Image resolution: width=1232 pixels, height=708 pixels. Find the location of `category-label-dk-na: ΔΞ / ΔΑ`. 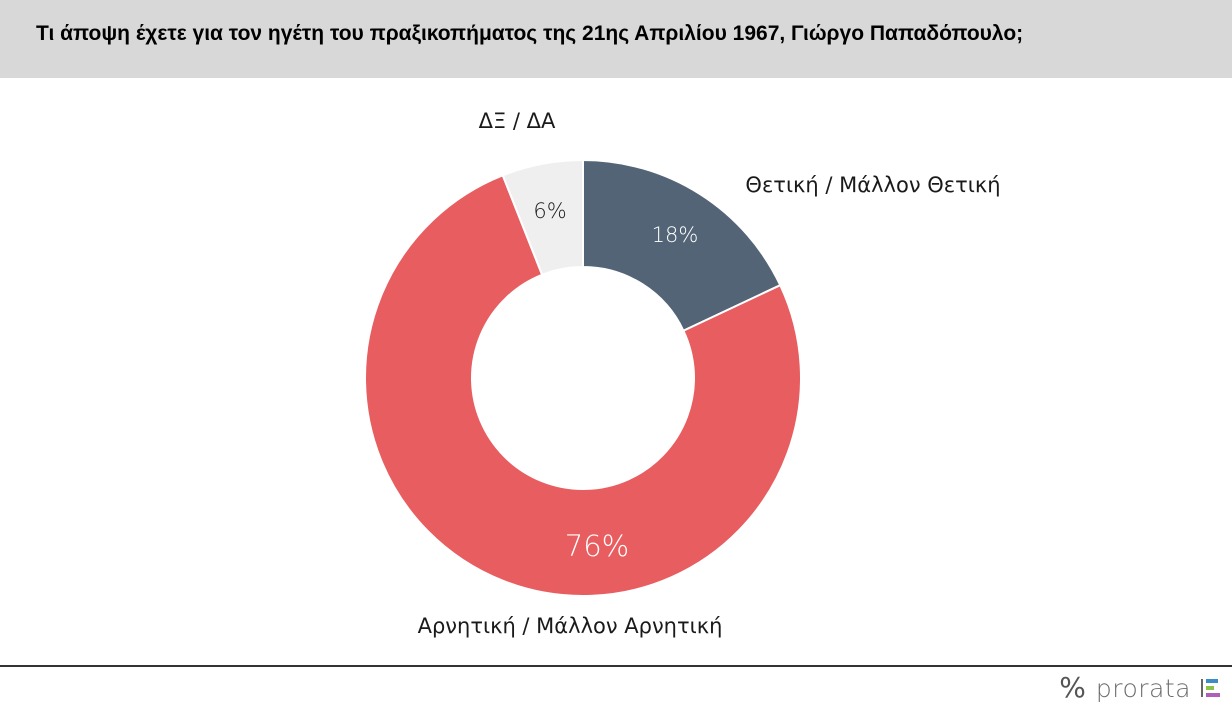

category-label-dk-na: ΔΞ / ΔΑ is located at coordinates (517, 121).